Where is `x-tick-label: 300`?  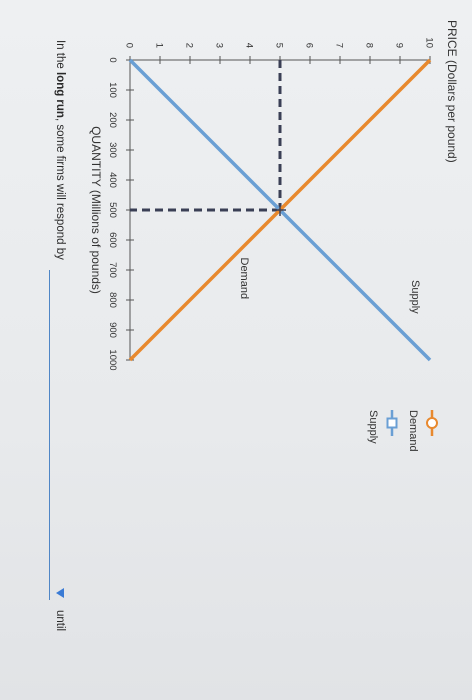
x-tick-label: 300 is located at coordinates (112, 150).